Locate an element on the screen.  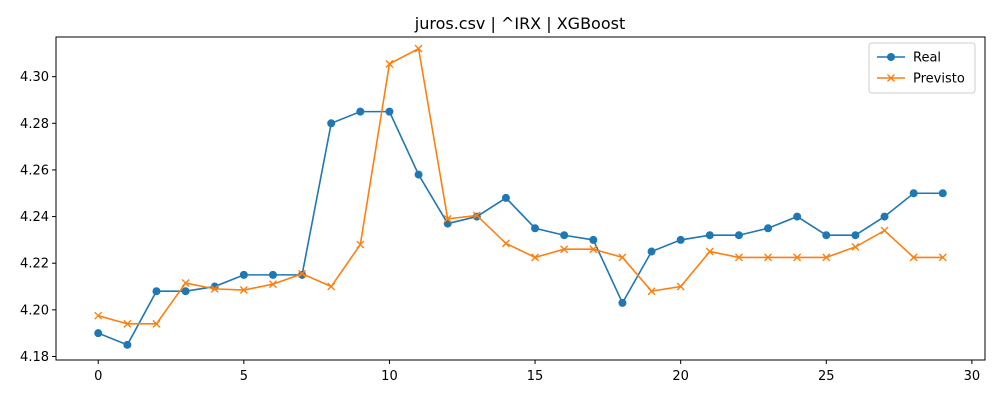
x-tick-label: 30 is located at coordinates (972, 376).